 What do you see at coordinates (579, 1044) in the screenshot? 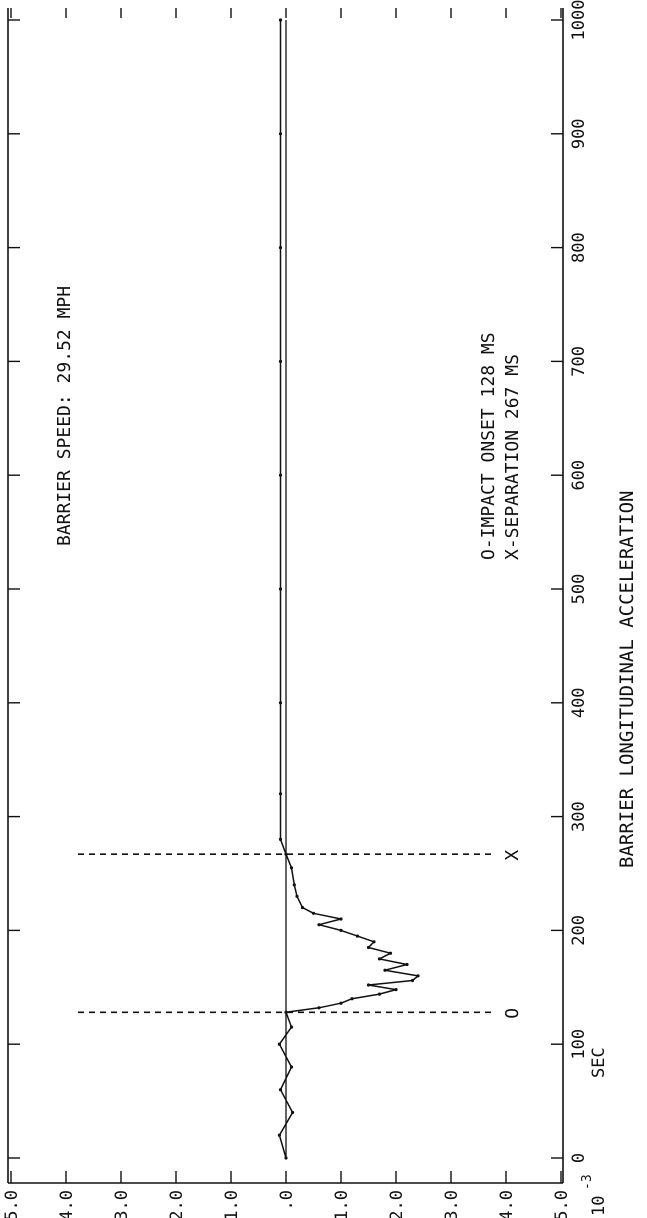
I see `x-tick-label: 100` at bounding box center [579, 1044].